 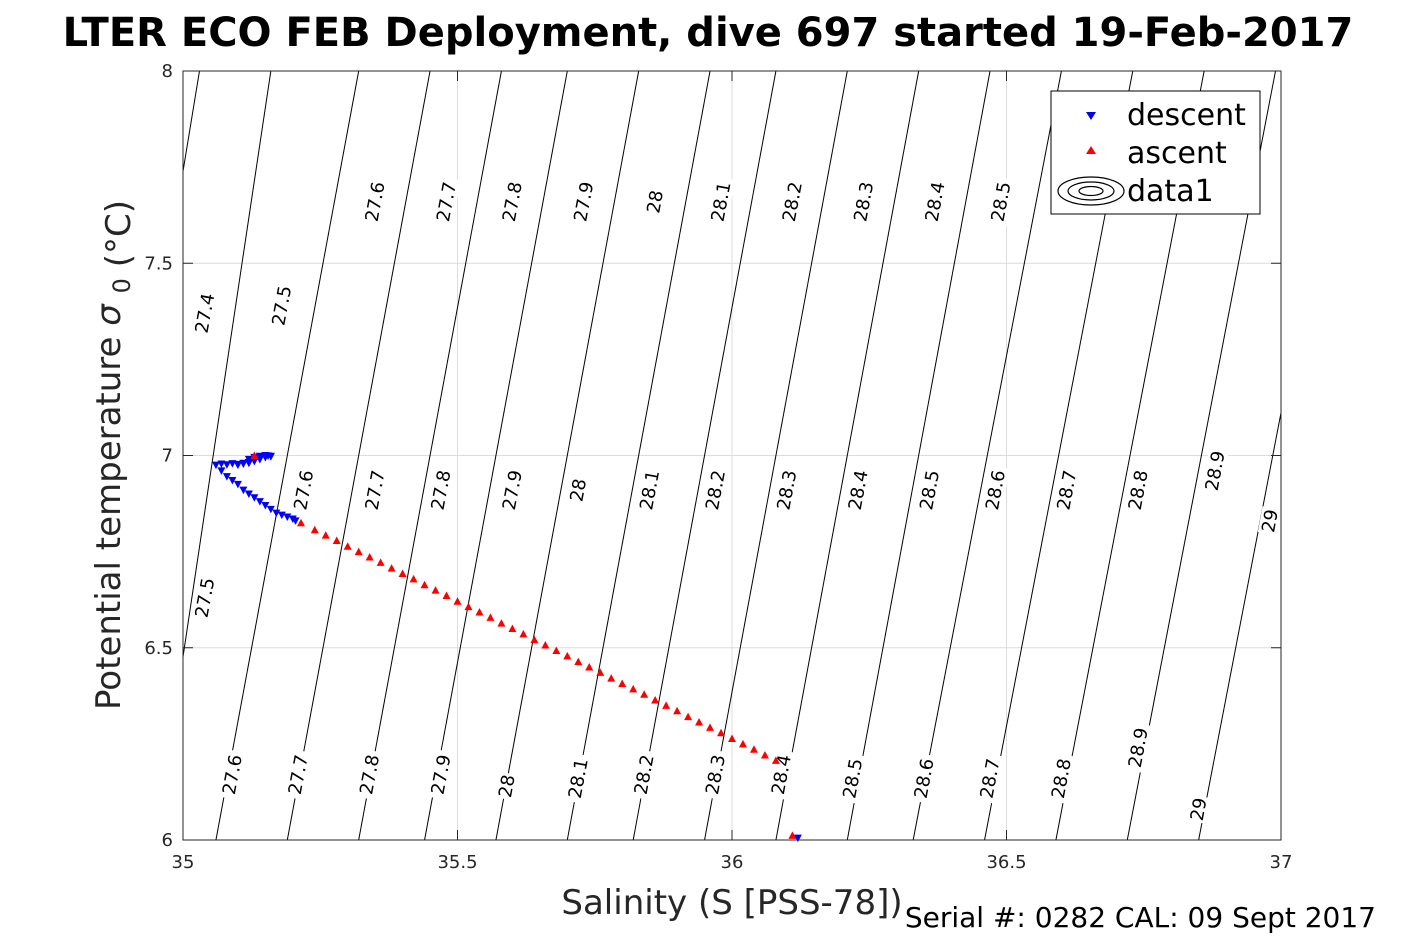 I want to click on legend-label-descent: descent, so click(x=1186, y=115).